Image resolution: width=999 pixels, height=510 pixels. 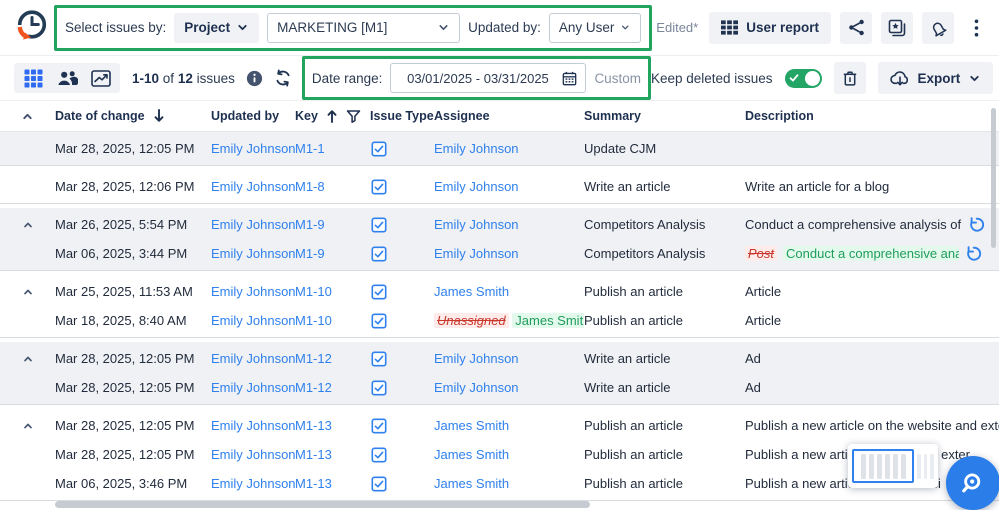 What do you see at coordinates (938, 27) in the screenshot?
I see `notifications-button` at bounding box center [938, 27].